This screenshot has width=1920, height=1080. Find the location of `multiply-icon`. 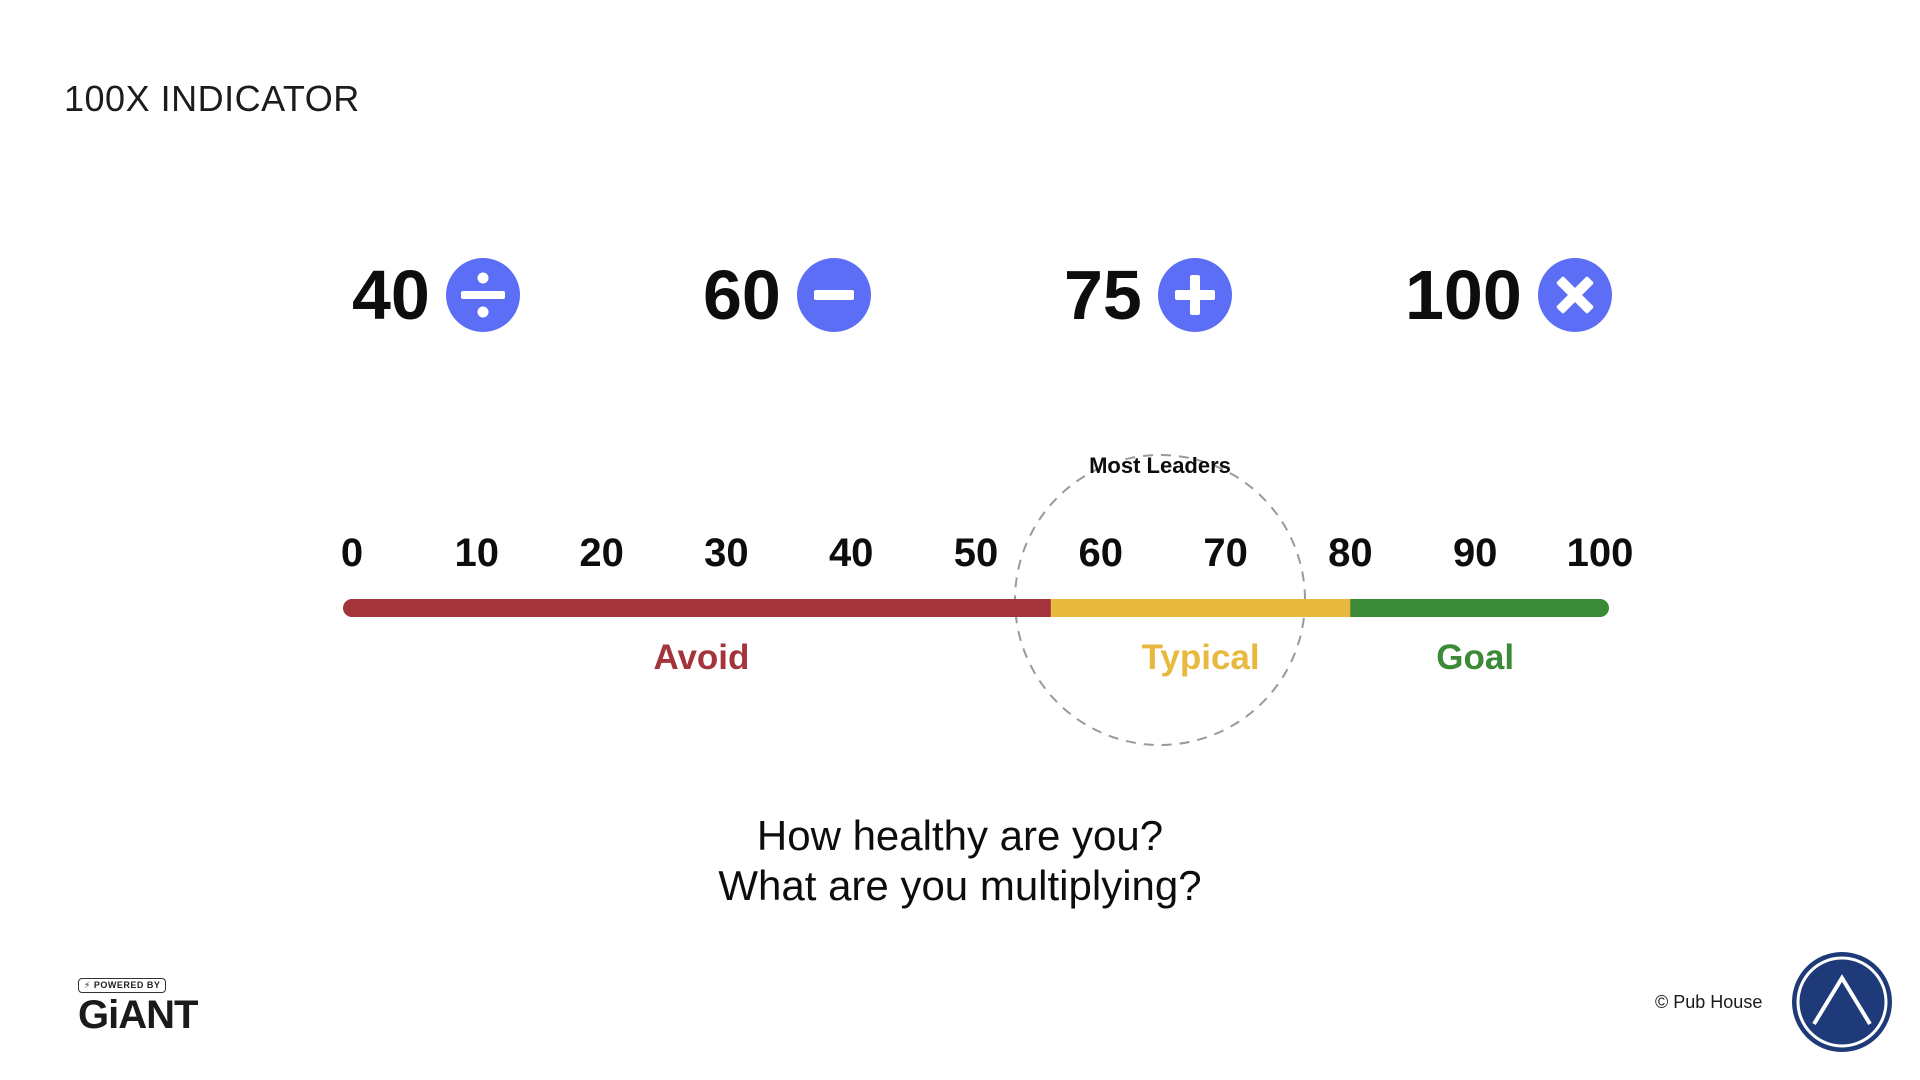

multiply-icon is located at coordinates (1574, 295).